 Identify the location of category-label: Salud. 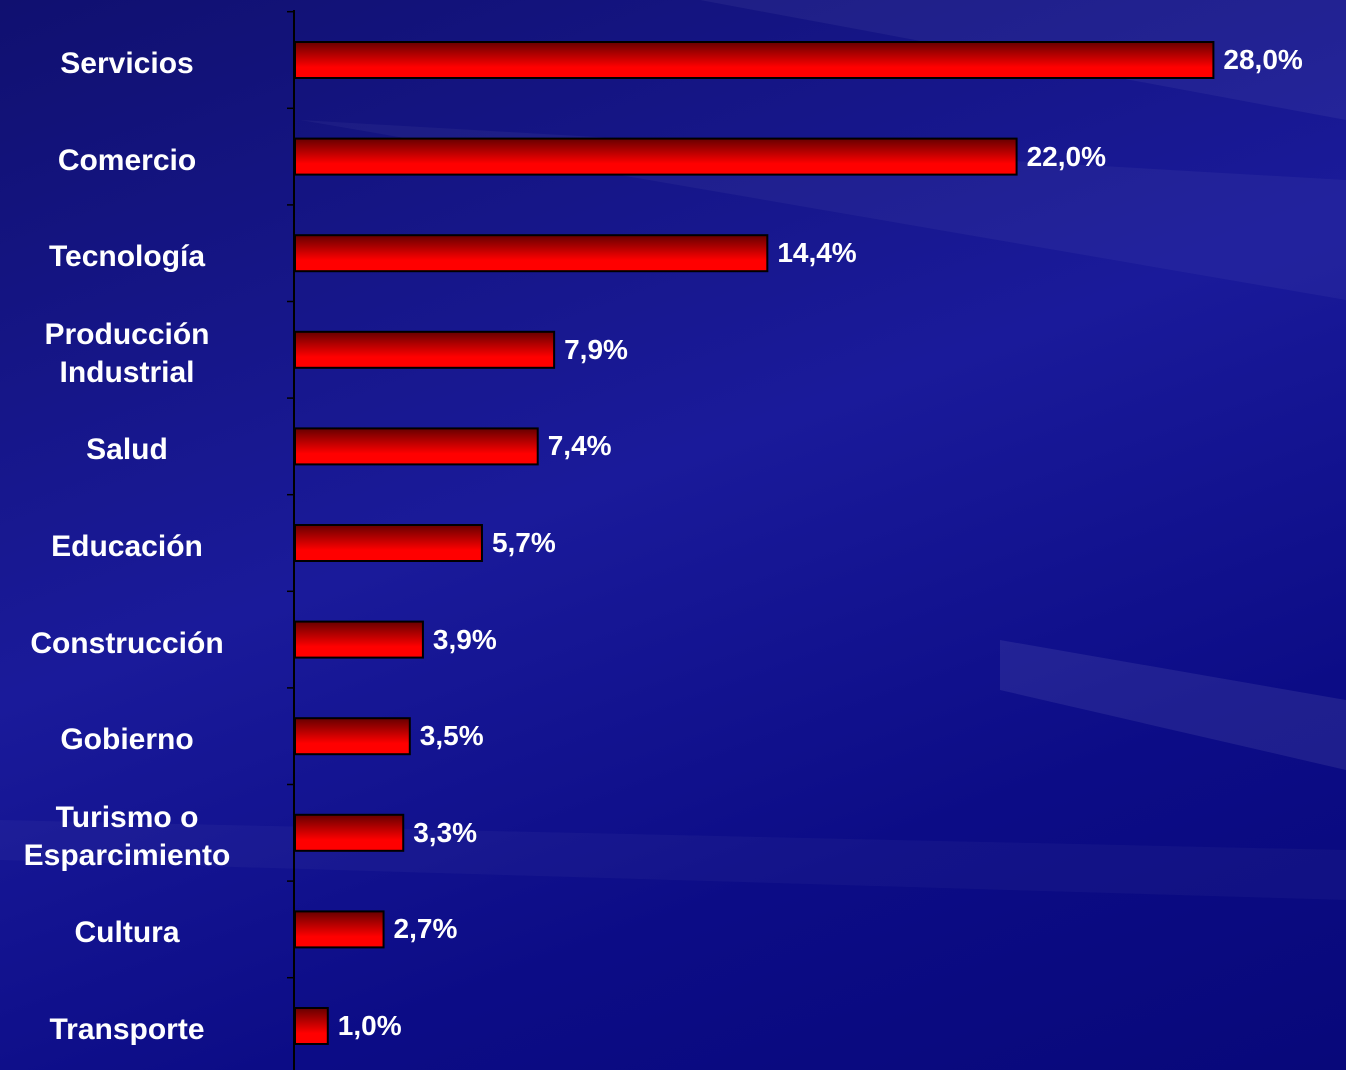
(127, 450).